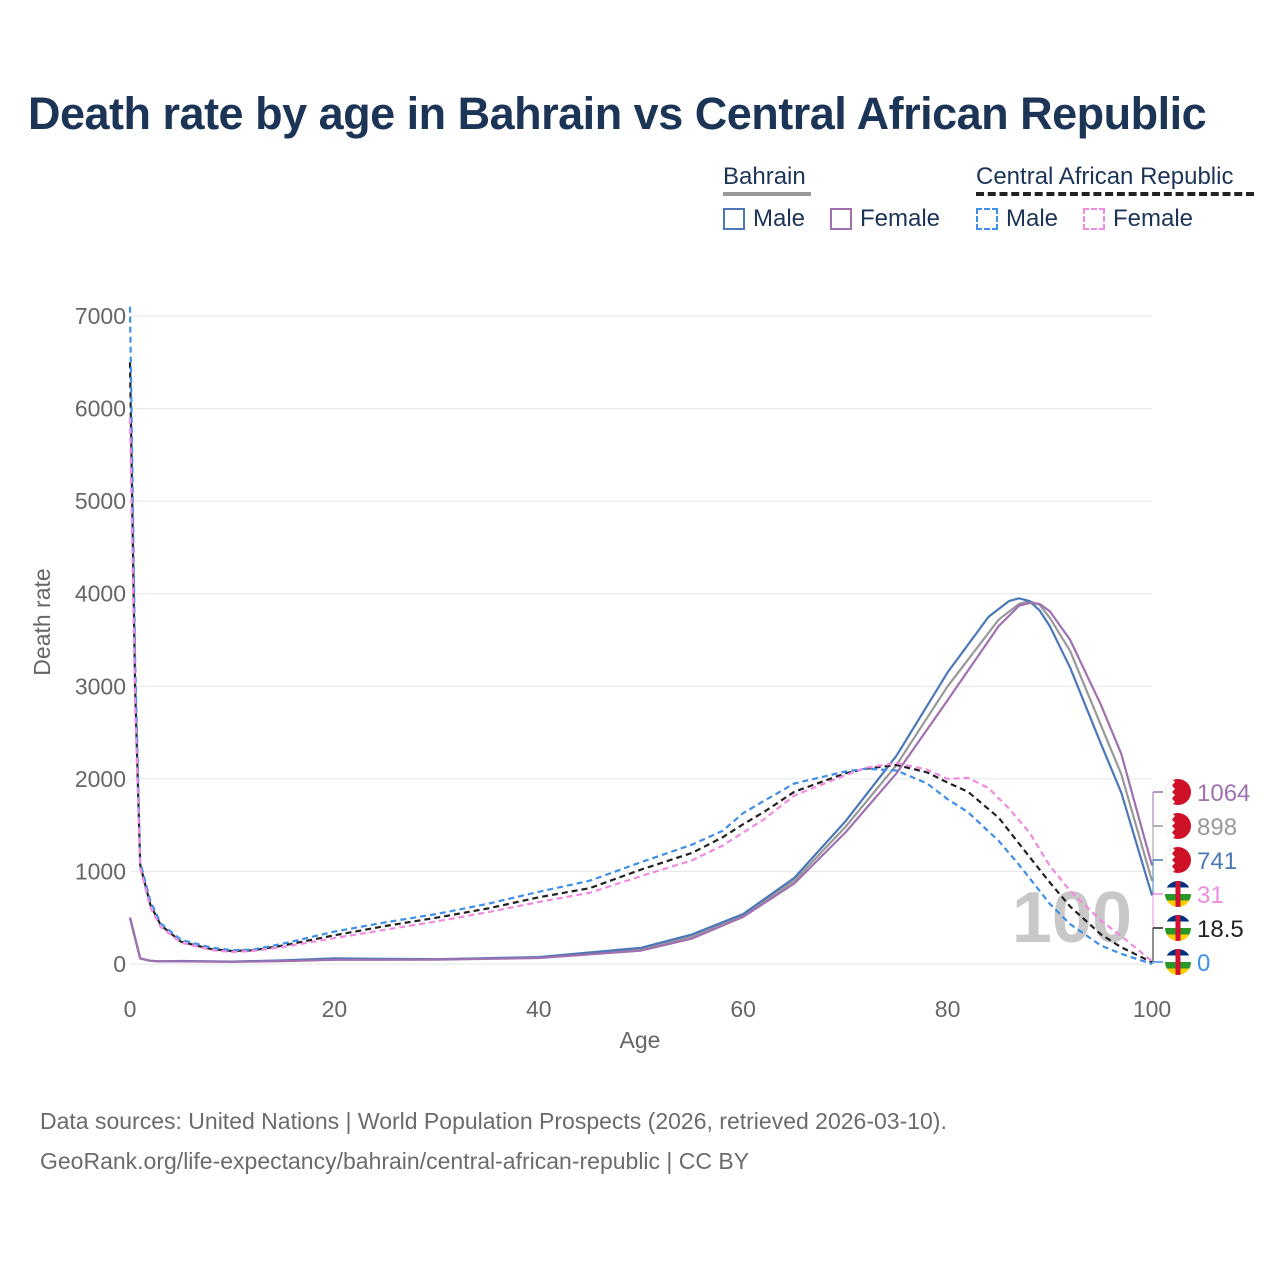  Describe the element at coordinates (119, 964) in the screenshot. I see `y-tick-label: 0` at that location.